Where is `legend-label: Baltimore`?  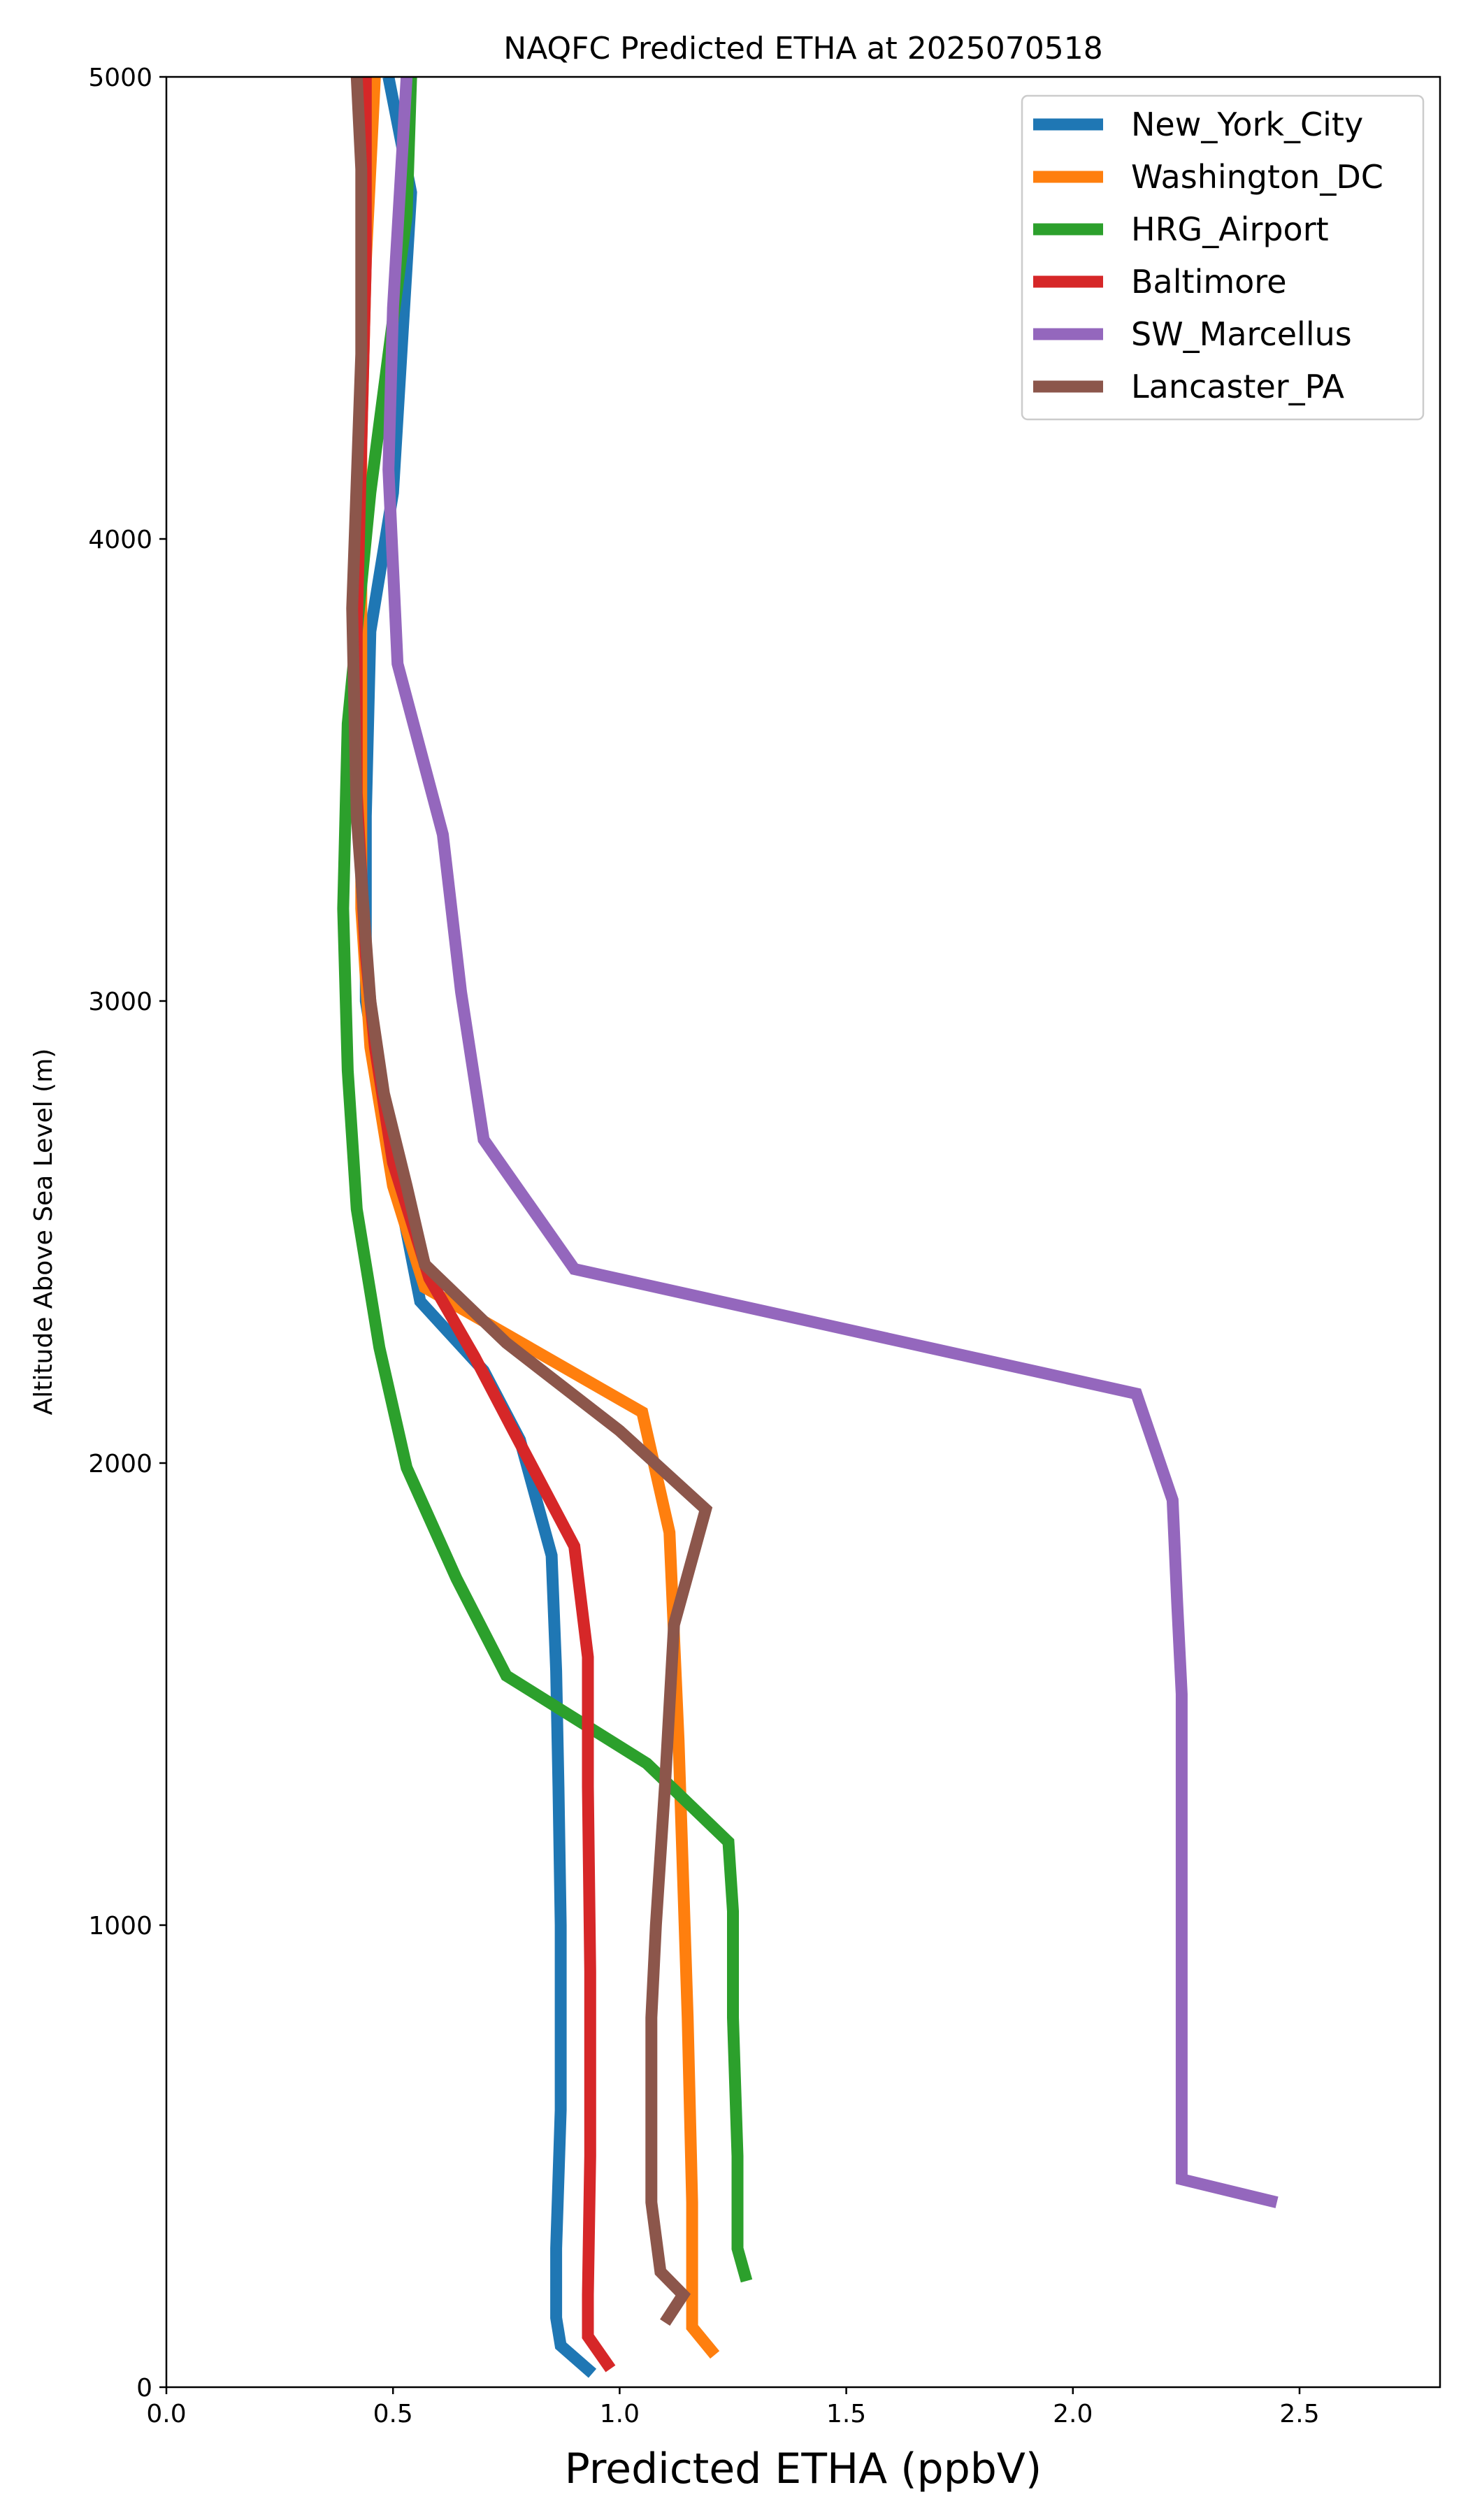 legend-label: Baltimore is located at coordinates (1209, 282).